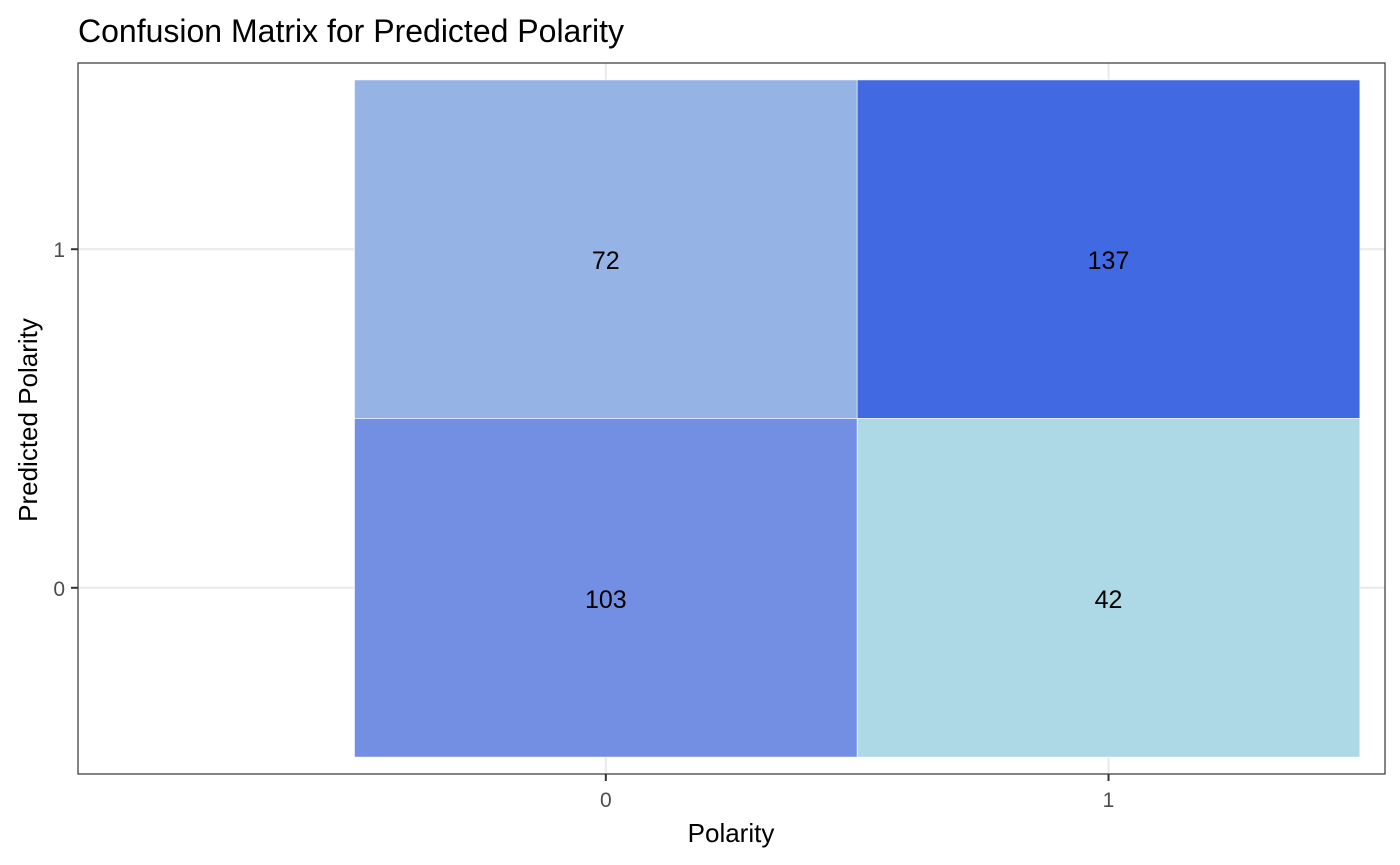 Image resolution: width=1400 pixels, height=865 pixels. Describe the element at coordinates (731, 833) in the screenshot. I see `x-axis-title: Polarity` at that location.